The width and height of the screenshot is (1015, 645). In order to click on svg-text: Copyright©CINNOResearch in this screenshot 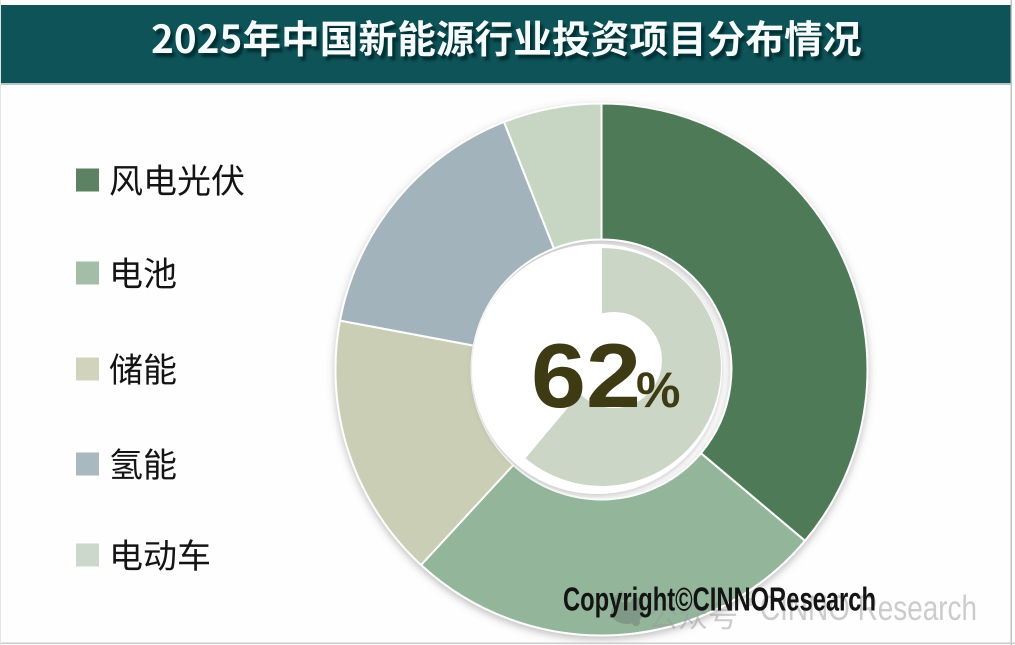, I will do `click(719, 599)`.